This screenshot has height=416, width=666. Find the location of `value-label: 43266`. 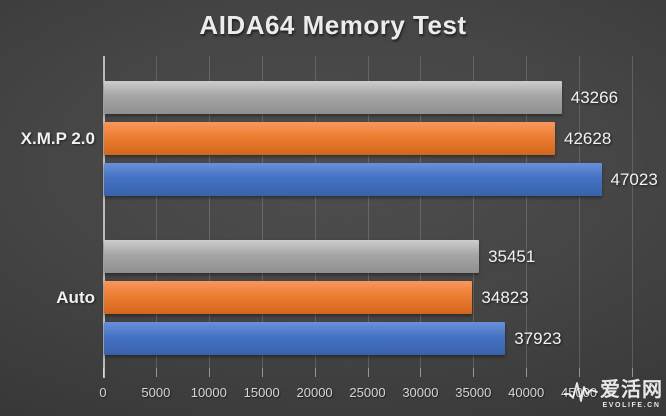

value-label: 43266 is located at coordinates (594, 97).